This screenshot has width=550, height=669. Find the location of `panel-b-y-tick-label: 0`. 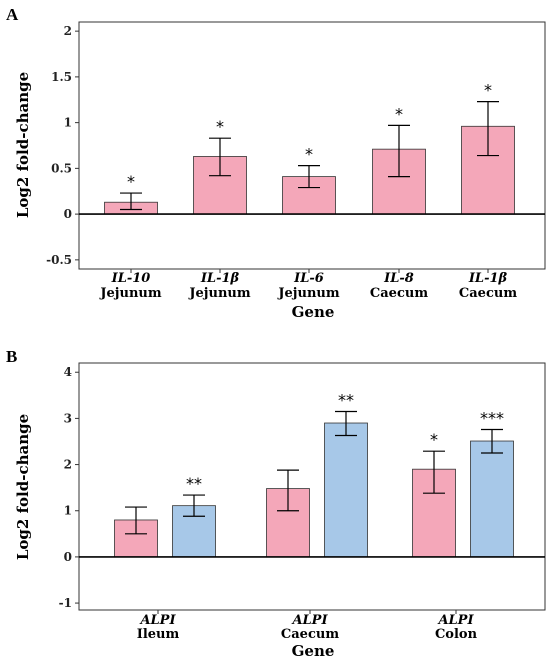

panel-b-y-tick-label: 0 is located at coordinates (68, 557).